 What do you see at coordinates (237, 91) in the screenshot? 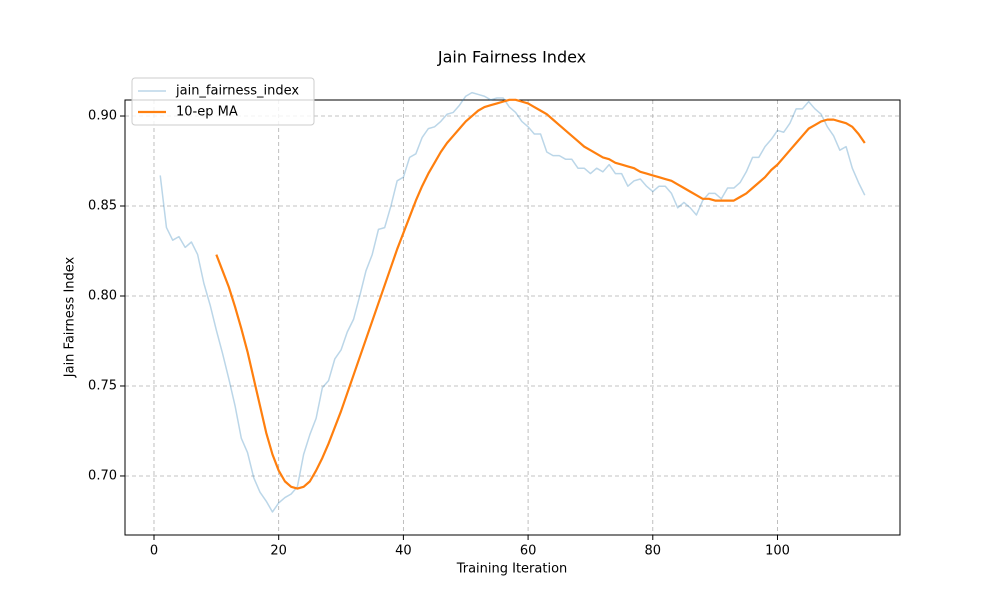
I see `legend-label: jain_fairness_index` at bounding box center [237, 91].